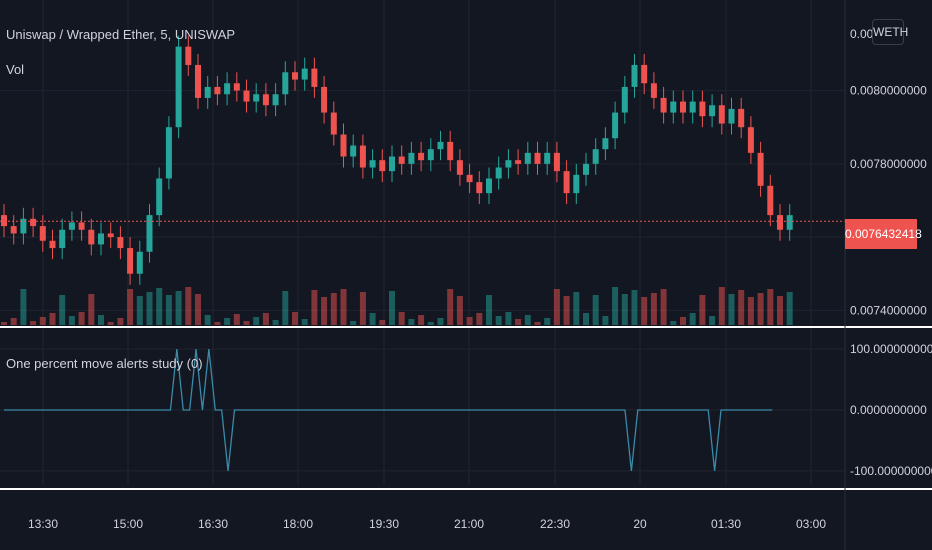 The image size is (932, 550). Describe the element at coordinates (891, 471) in the screenshot. I see `y-tick-label: -100.0000000000` at that location.